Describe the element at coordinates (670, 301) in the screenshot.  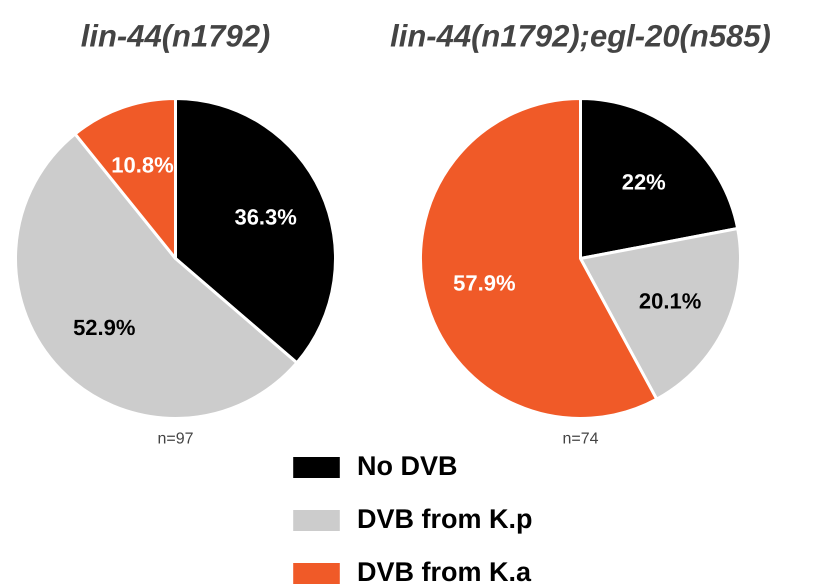
I see `data-label: 20.1%` at that location.